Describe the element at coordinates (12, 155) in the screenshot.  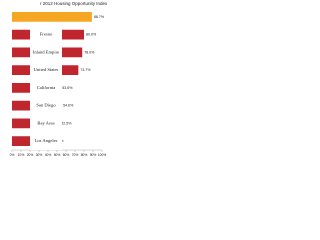
I see `x-tick-label: 0%` at that location.